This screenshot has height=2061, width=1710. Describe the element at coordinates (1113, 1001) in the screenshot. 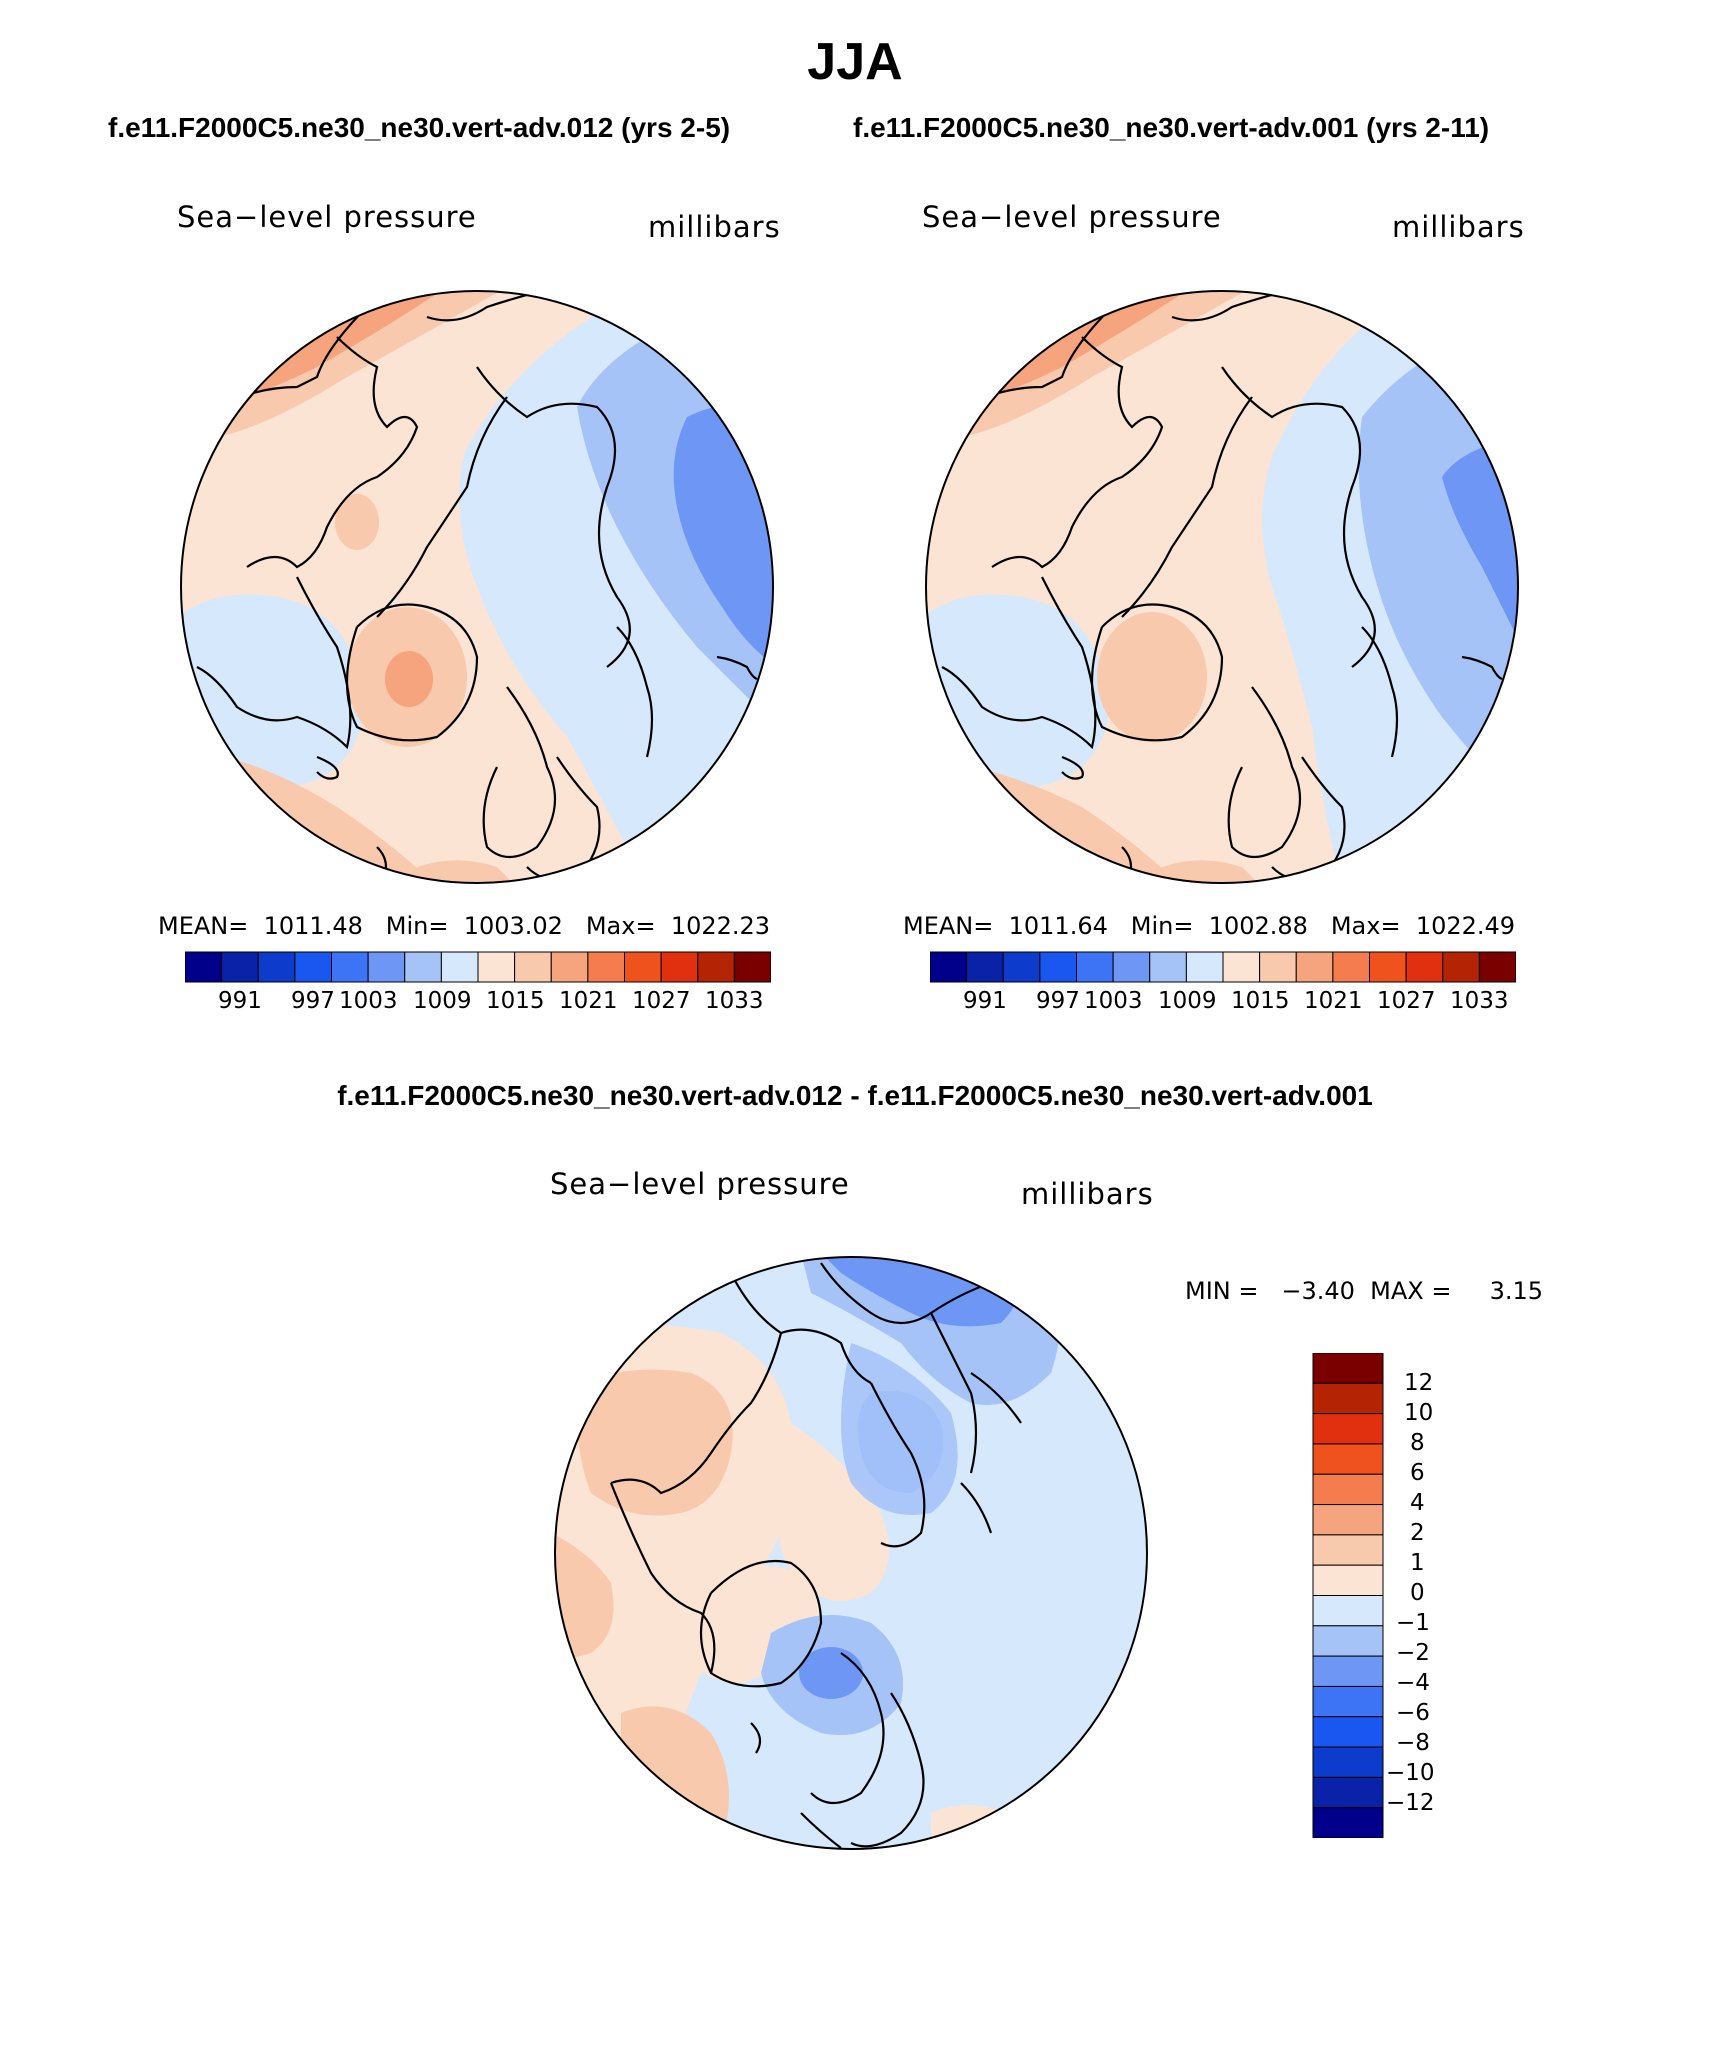

I see `right-tick-label: 1003` at that location.